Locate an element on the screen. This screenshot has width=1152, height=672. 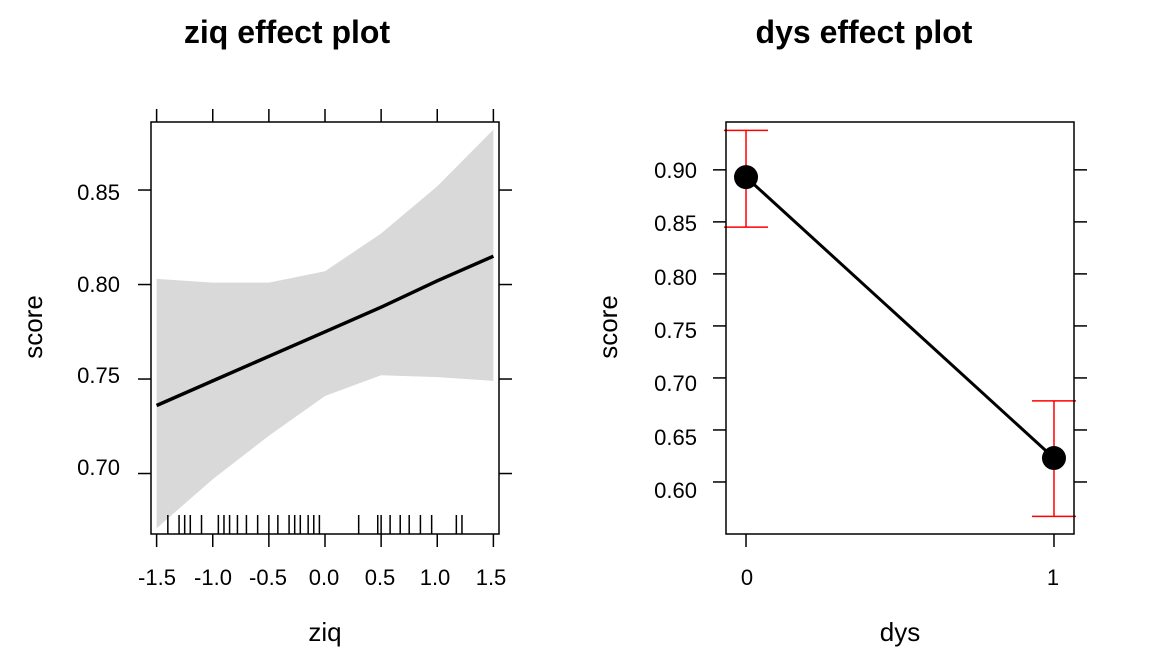
ziq-y-axis-label: score is located at coordinates (33, 327).